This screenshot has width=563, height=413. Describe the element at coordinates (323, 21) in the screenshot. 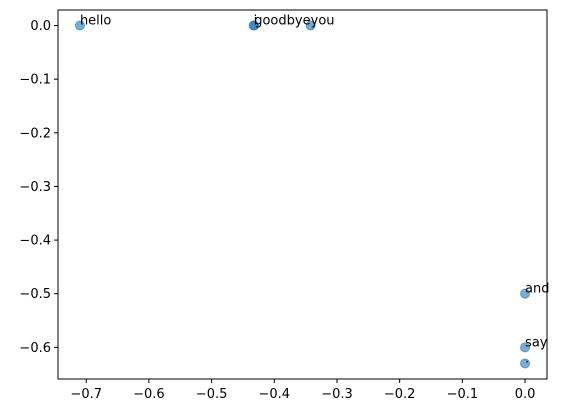

I see `point-label: you` at that location.